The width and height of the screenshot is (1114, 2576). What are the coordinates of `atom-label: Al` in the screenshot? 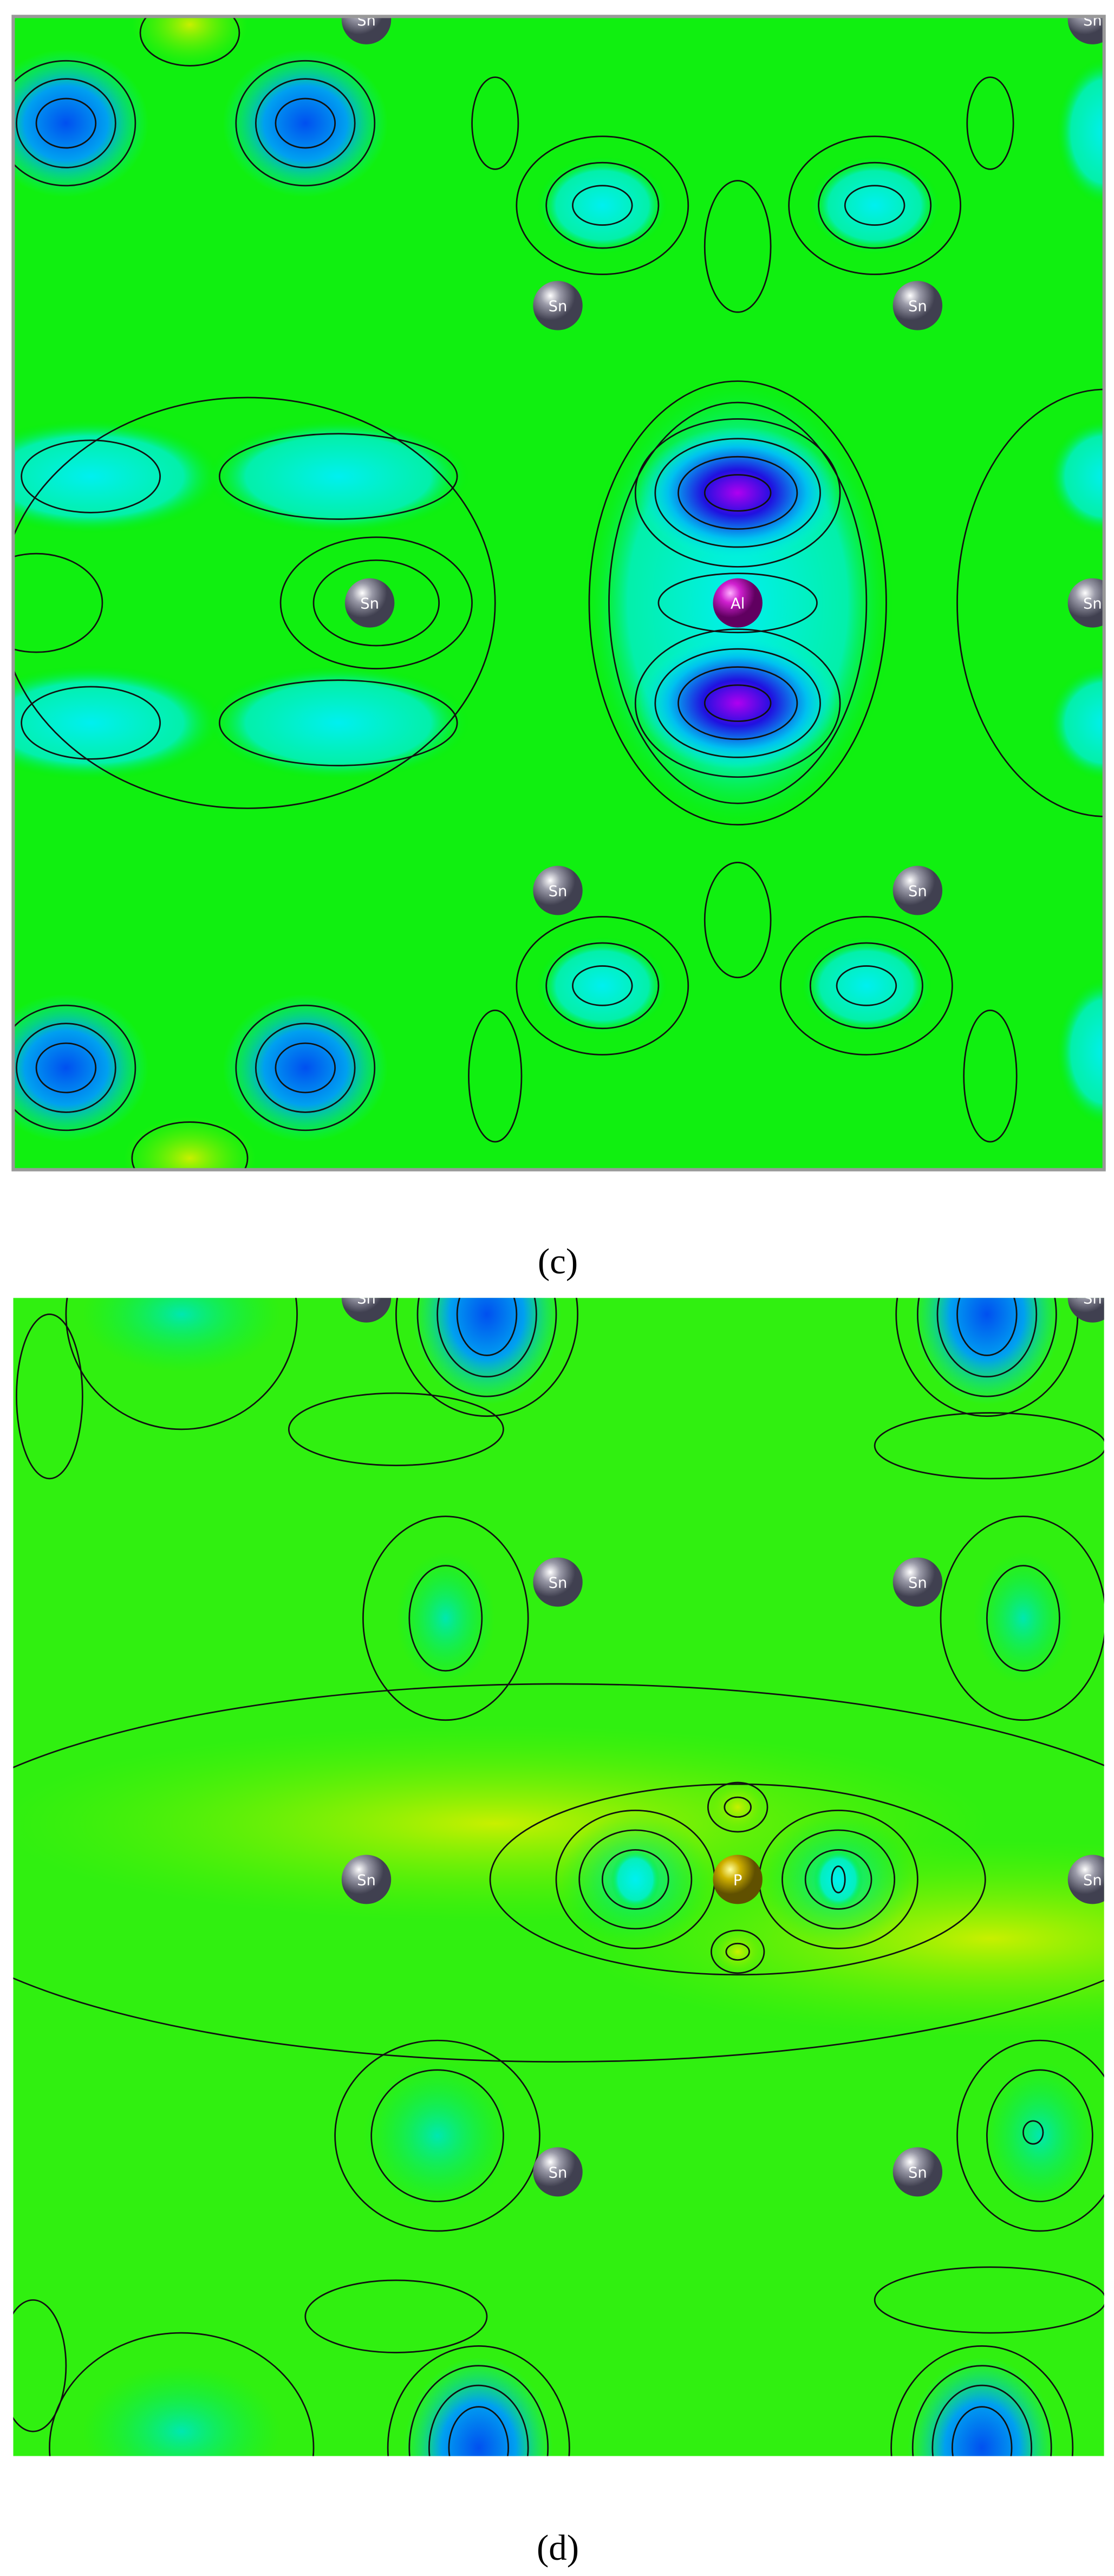 It's located at (738, 604).